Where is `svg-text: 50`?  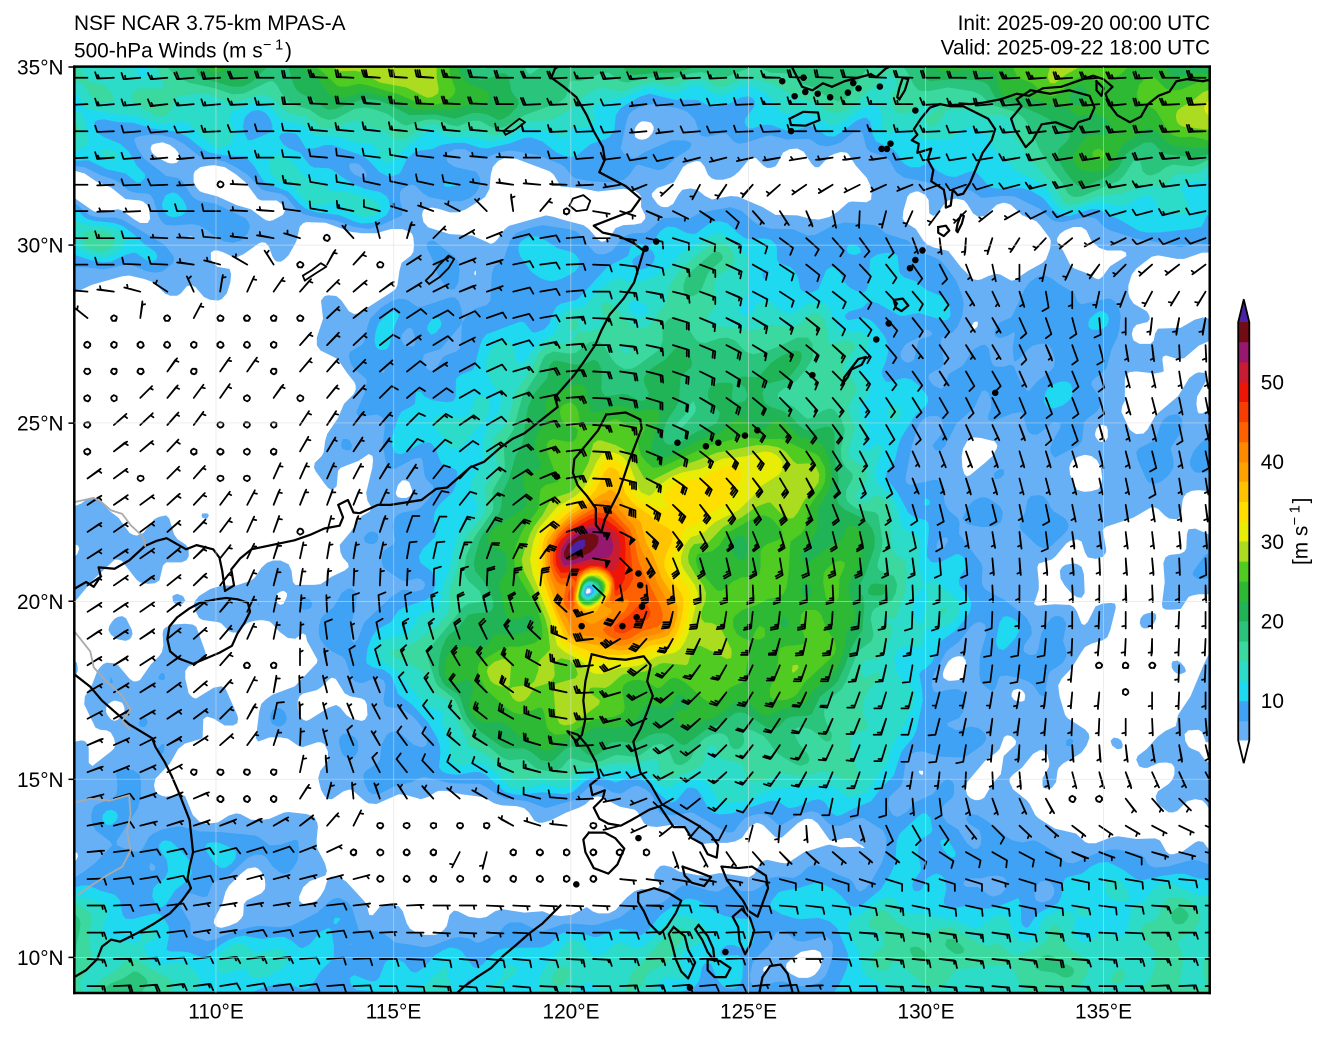
svg-text: 50 is located at coordinates (1272, 382).